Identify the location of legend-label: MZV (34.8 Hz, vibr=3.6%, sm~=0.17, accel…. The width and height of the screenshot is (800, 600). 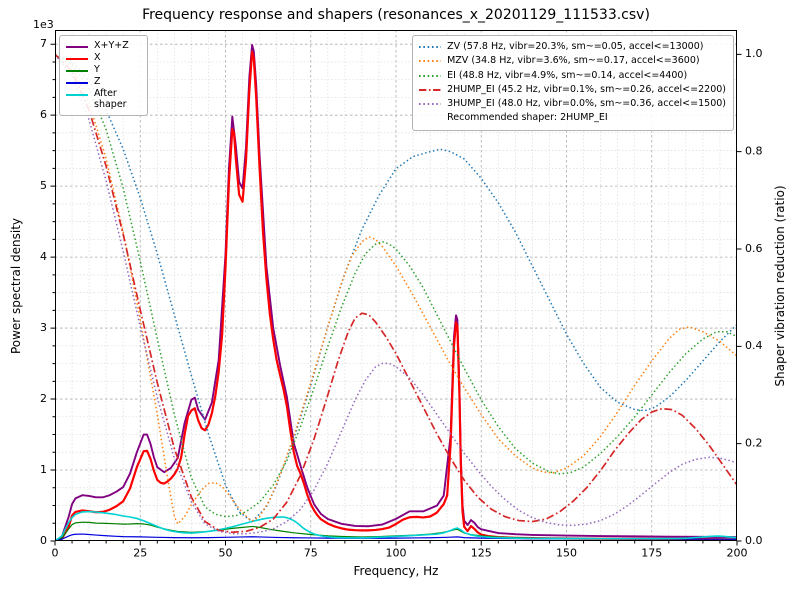
(573, 61).